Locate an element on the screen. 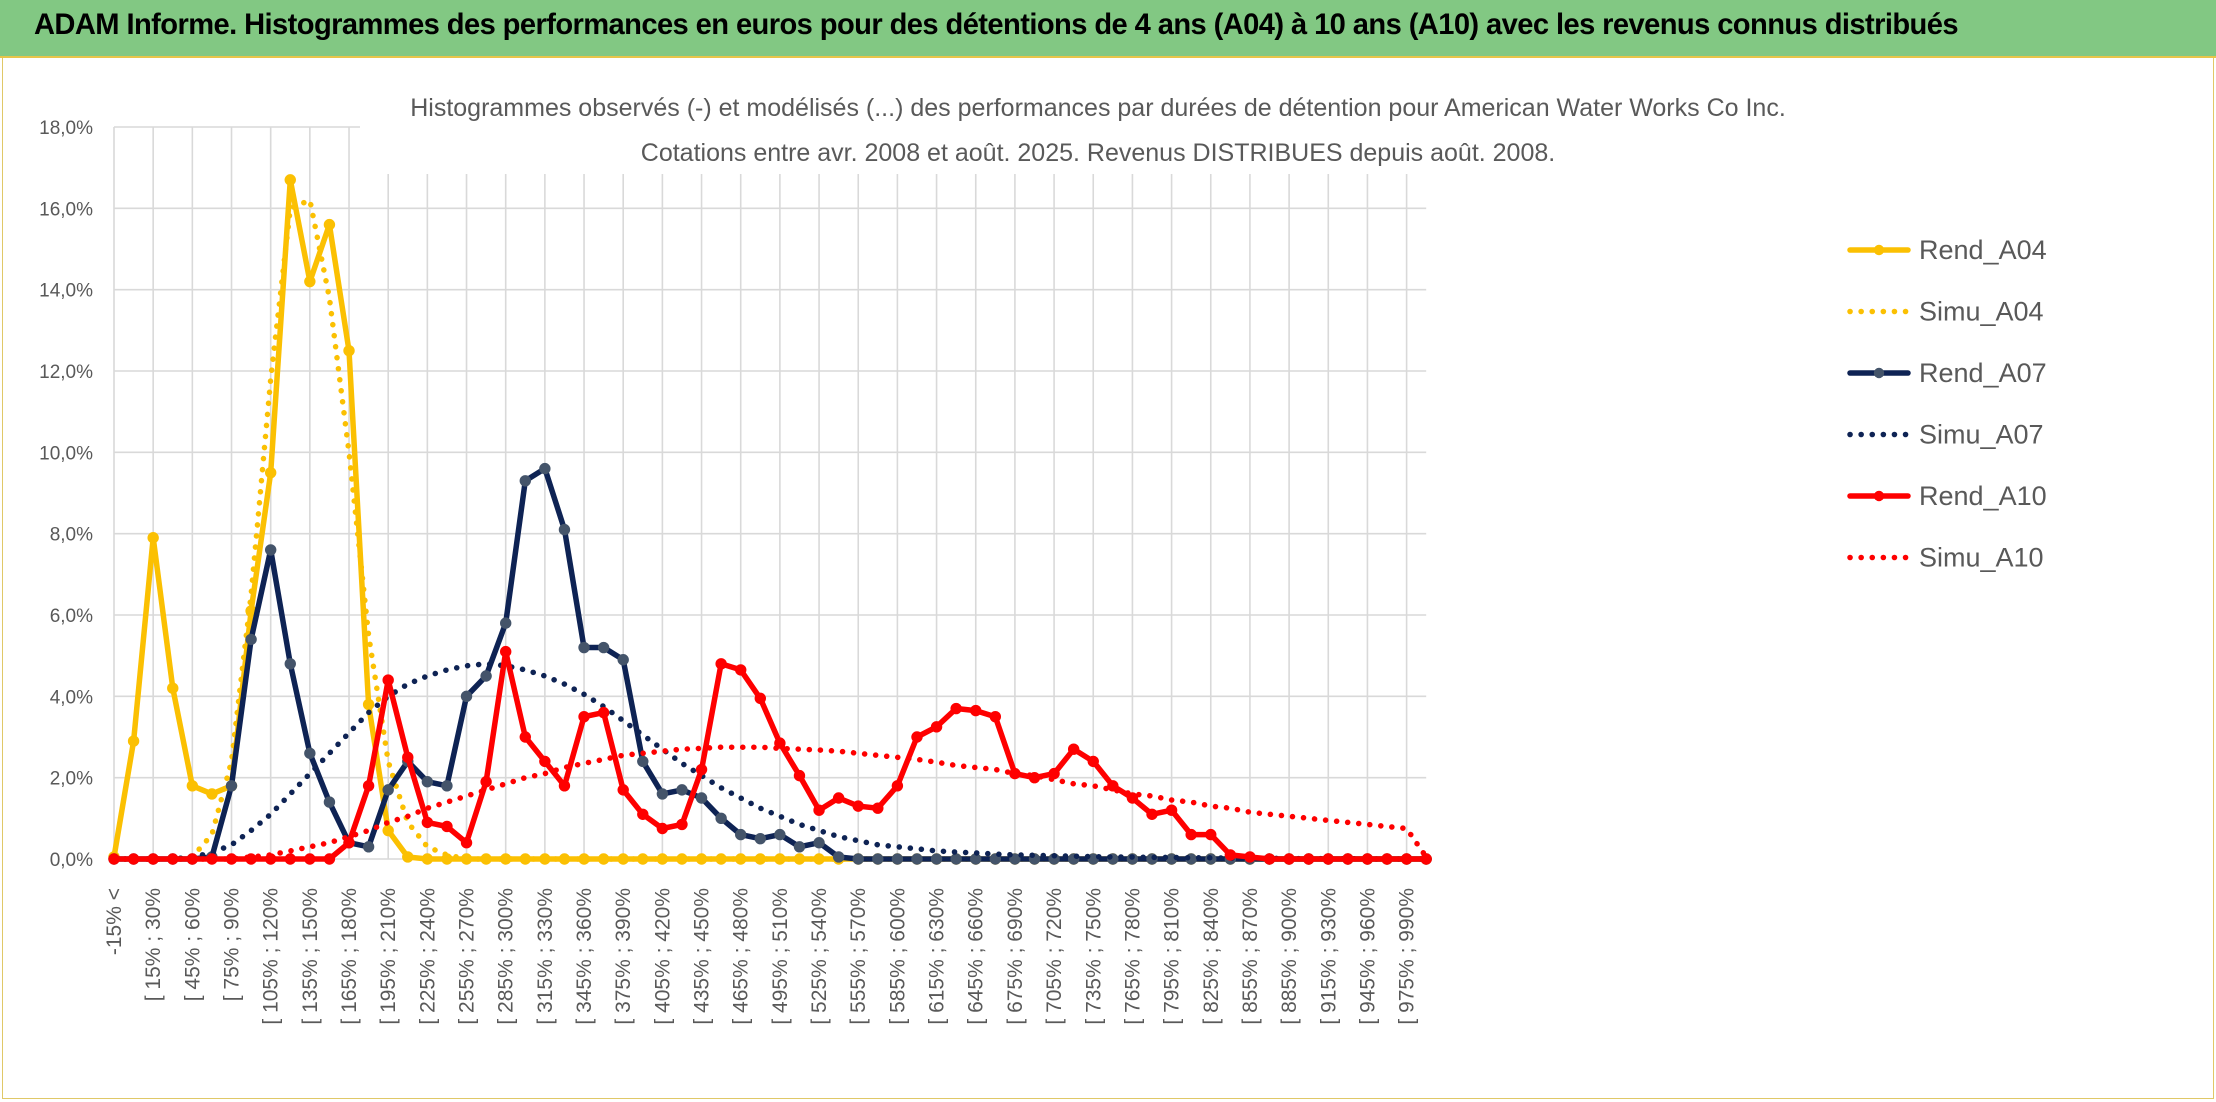  x-tick-label: [ 555% ; 570% is located at coordinates (858, 956).